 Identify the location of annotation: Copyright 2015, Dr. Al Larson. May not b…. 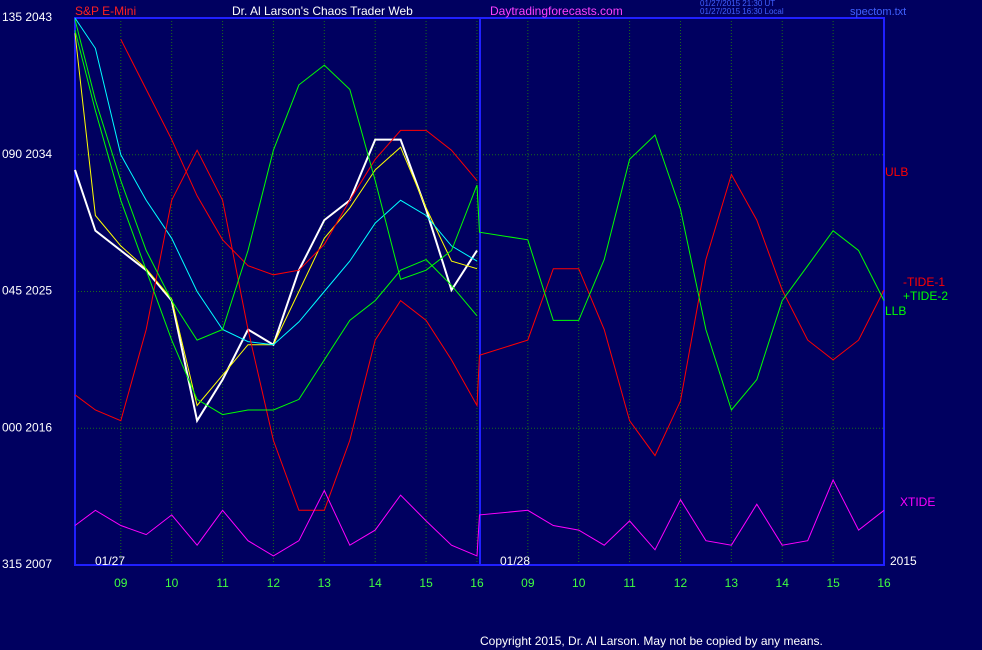
(651, 641).